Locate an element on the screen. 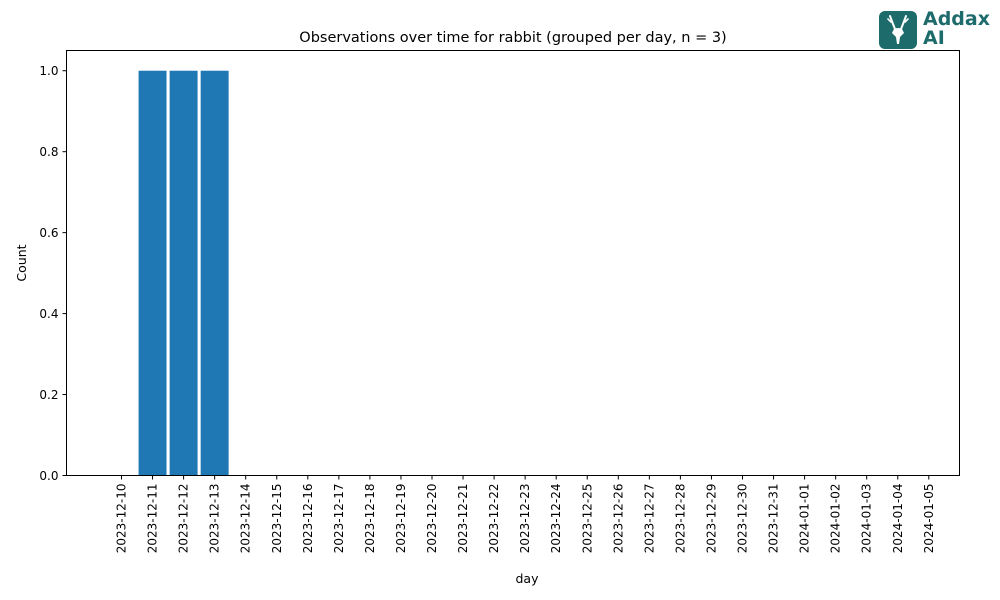  x-tick-label: 2024-01-01 is located at coordinates (805, 519).